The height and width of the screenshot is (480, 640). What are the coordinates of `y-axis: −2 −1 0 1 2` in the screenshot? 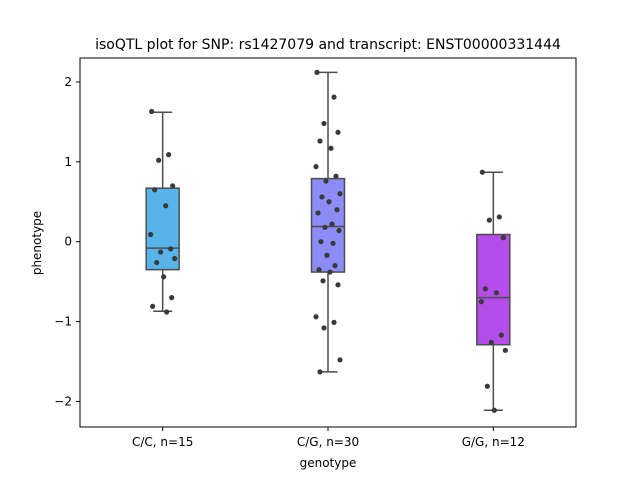 It's located at (67, 241).